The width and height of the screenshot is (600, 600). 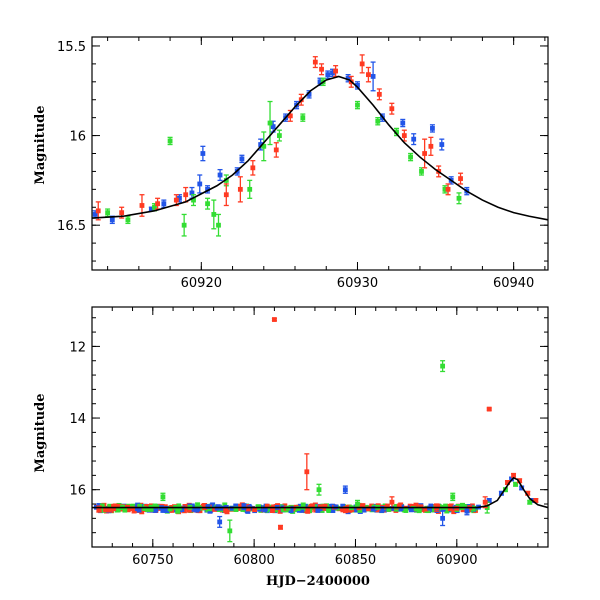 What do you see at coordinates (71, 47) in the screenshot?
I see `y-tick-label: 15.5` at bounding box center [71, 47].